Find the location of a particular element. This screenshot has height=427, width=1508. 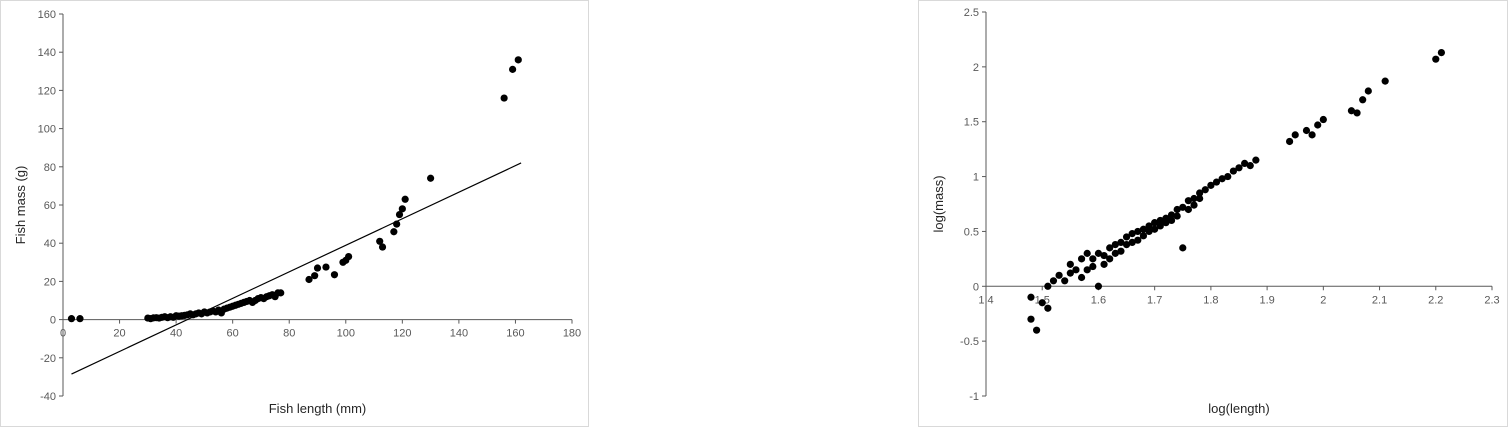

x-tick-label: 20 is located at coordinates (119, 334).